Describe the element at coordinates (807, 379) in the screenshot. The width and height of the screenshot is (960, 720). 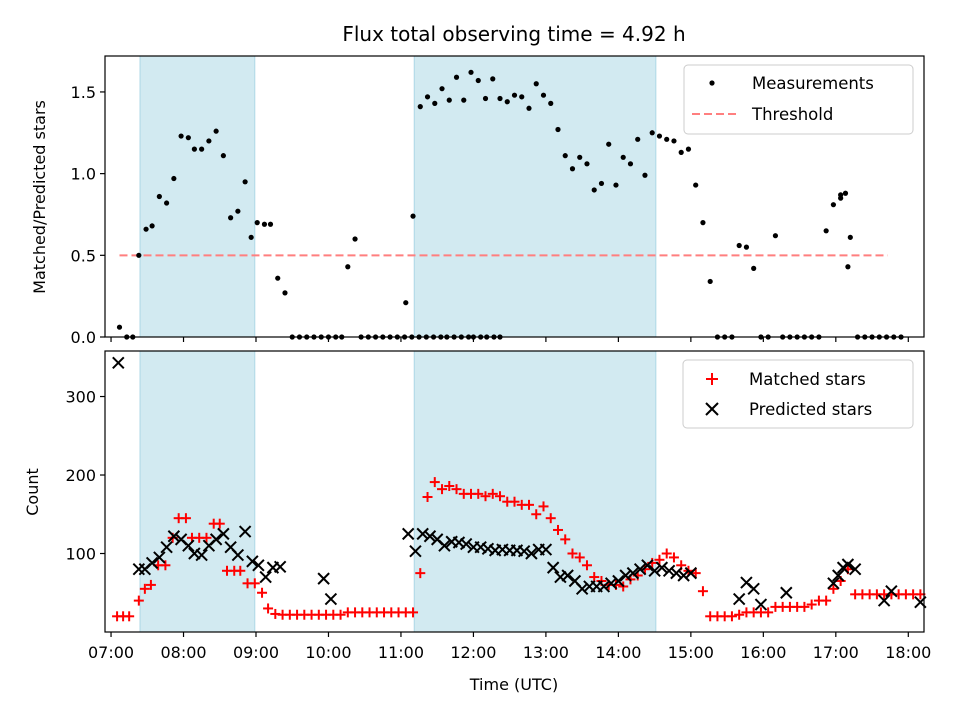
I see `legend-matched-label: Matched stars` at that location.